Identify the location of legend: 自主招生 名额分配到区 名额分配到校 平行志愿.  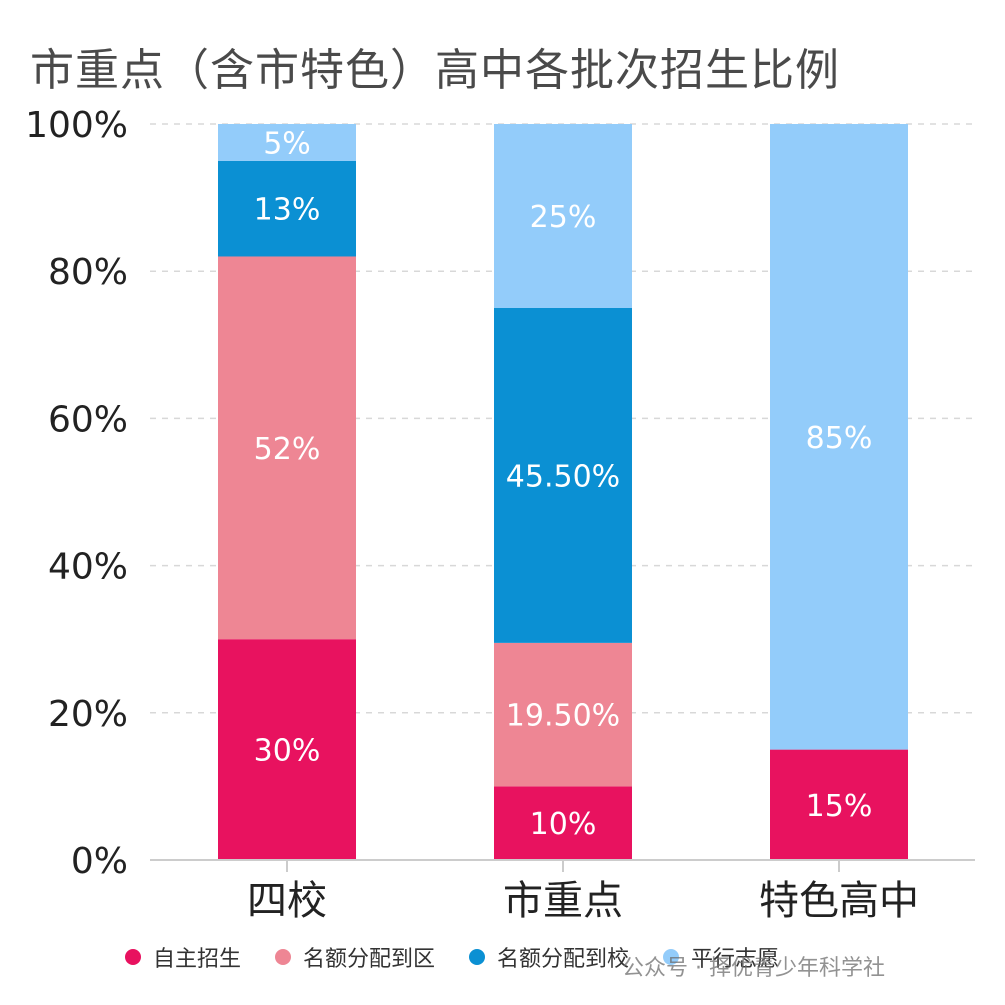
(469, 957).